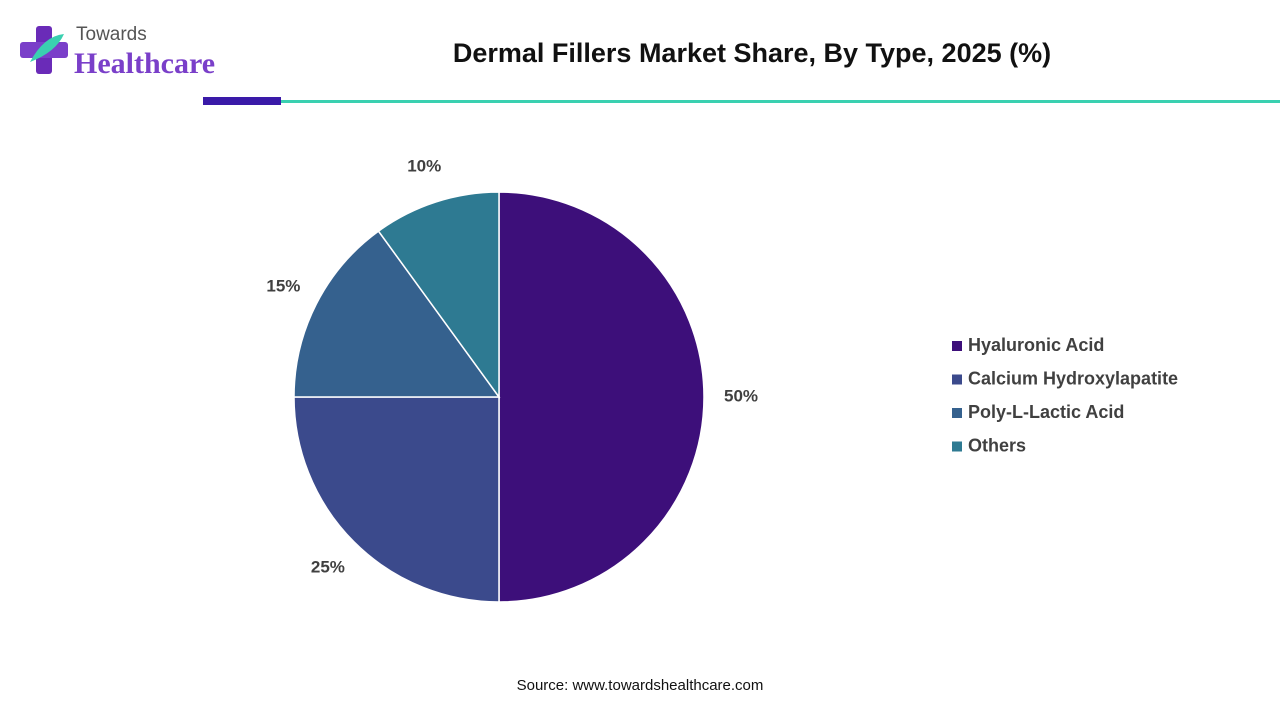 This screenshot has height=725, width=1280. Describe the element at coordinates (997, 445) in the screenshot. I see `legend-label: Others` at that location.